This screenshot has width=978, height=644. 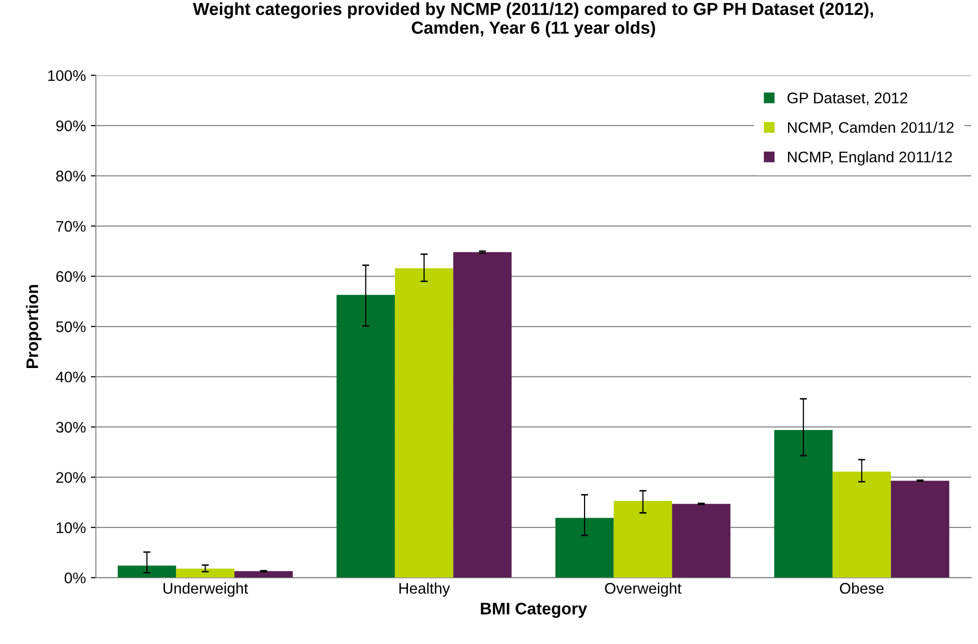 What do you see at coordinates (34, 326) in the screenshot?
I see `y-axis-title: Proportion` at bounding box center [34, 326].